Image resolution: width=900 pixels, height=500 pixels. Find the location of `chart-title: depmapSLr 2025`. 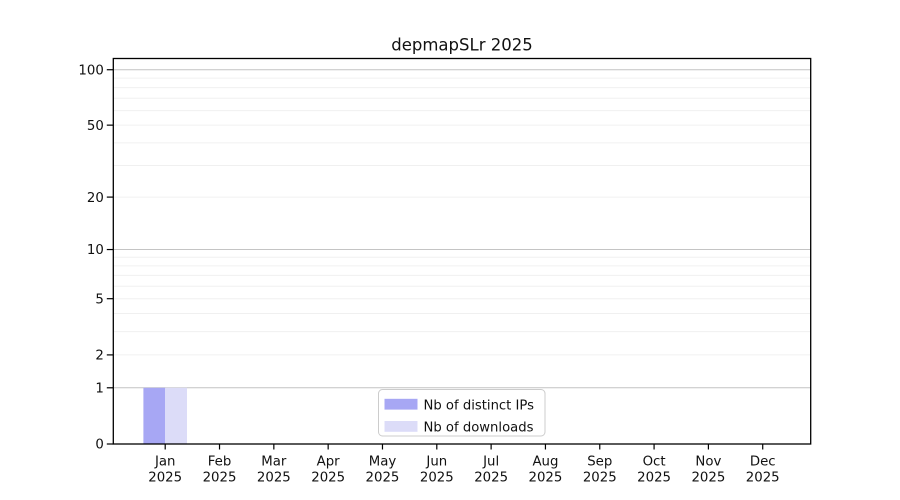

chart-title: depmapSLr 2025 is located at coordinates (461, 45).